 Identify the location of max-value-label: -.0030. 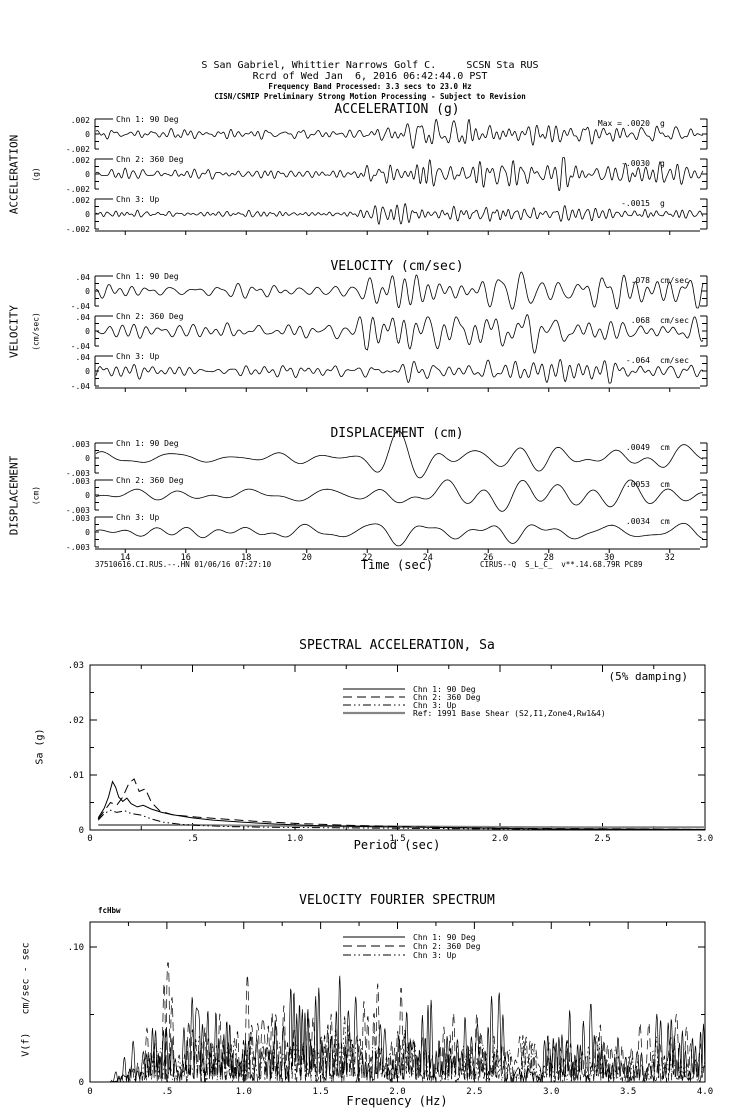
(635, 163).